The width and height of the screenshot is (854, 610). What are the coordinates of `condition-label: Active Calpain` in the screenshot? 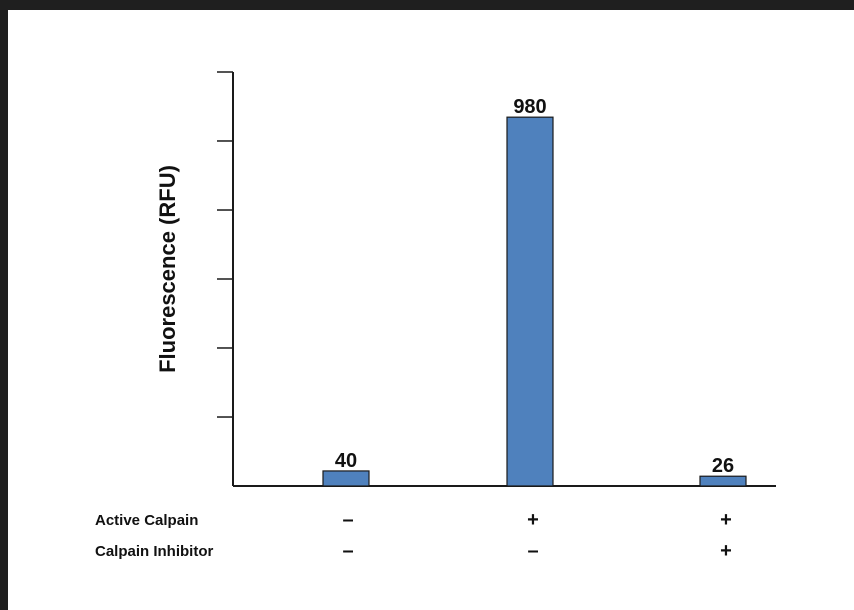 It's located at (146, 520).